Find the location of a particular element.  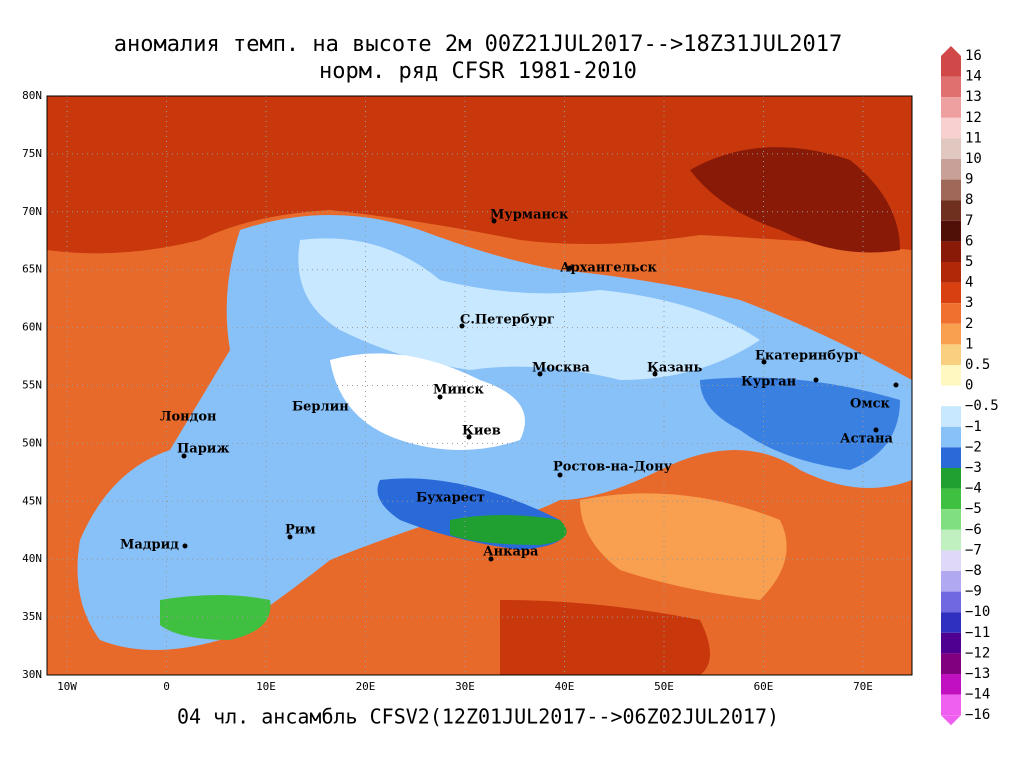

colorbar-label: −3 is located at coordinates (973, 468).